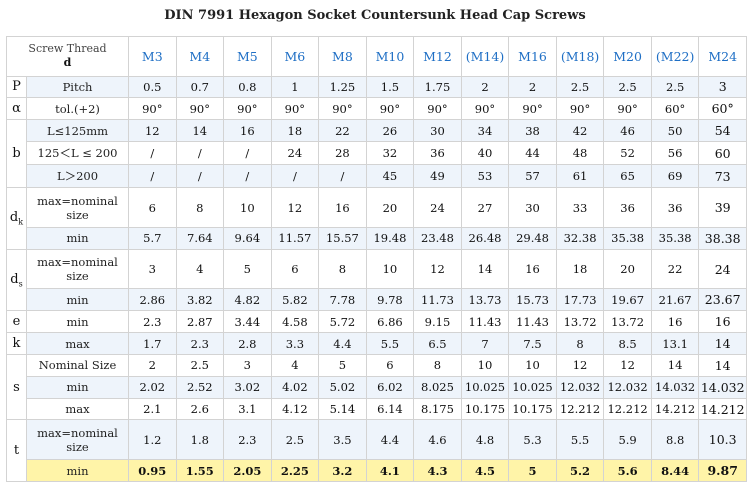  I want to click on value-cell: 2.25, so click(295, 470).